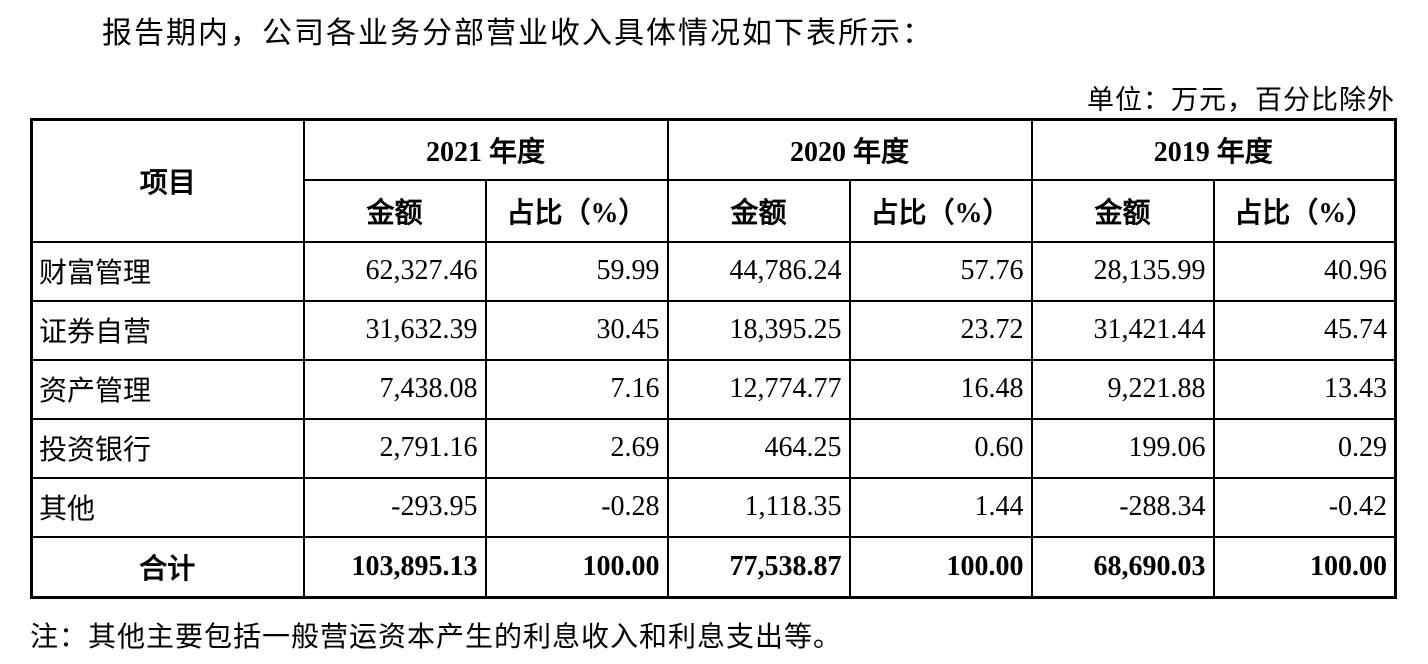 This screenshot has width=1428, height=664. Describe the element at coordinates (518, 33) in the screenshot. I see `intro-text: 报告期内，公司各业务分部营业收入具体情况如下表所示：` at that location.